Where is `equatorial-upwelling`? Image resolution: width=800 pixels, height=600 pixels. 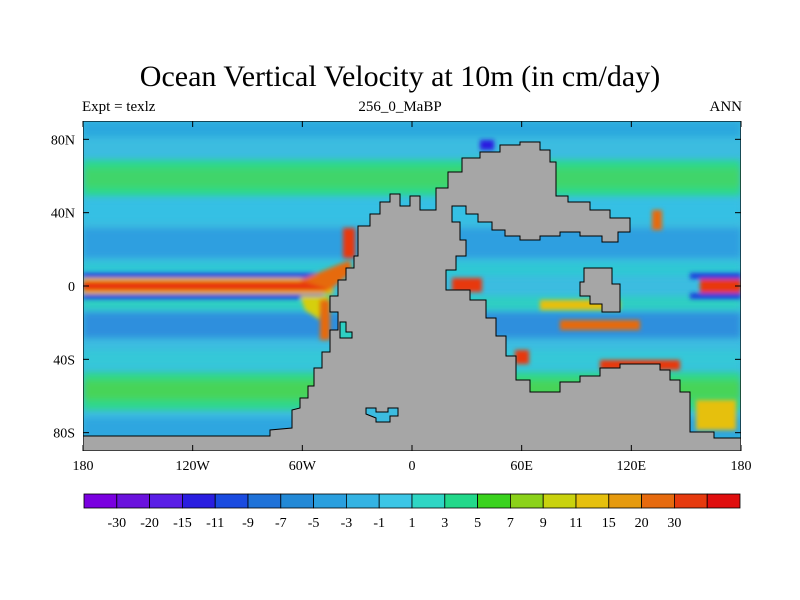
equatorial-upwelling is located at coordinates (412, 290).